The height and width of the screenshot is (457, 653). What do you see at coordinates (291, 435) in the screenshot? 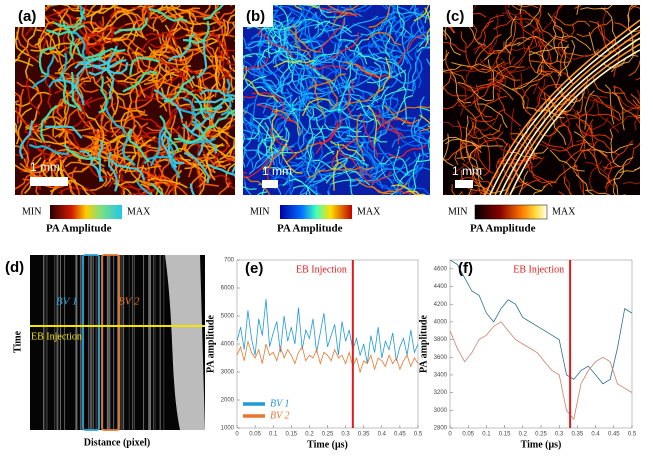
I see `x-tick-label: 0.15` at bounding box center [291, 435].